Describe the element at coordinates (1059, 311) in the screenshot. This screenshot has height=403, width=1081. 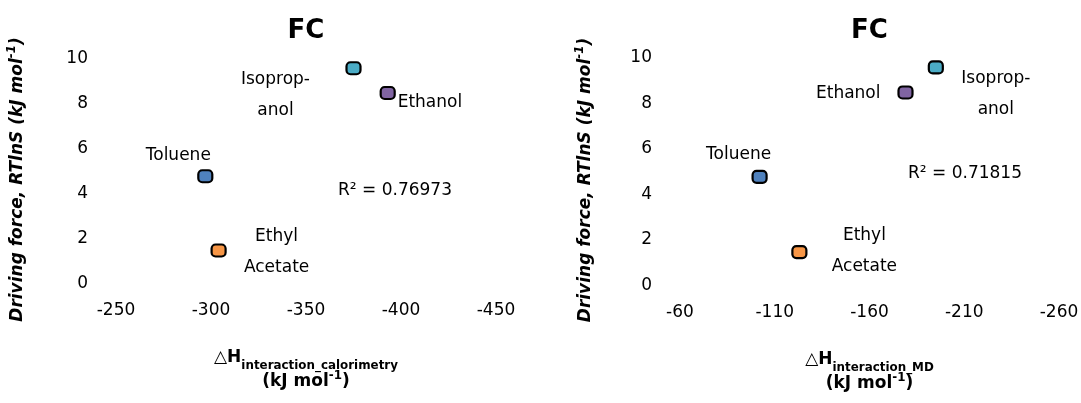
I see `x-tick-label: -260` at that location.